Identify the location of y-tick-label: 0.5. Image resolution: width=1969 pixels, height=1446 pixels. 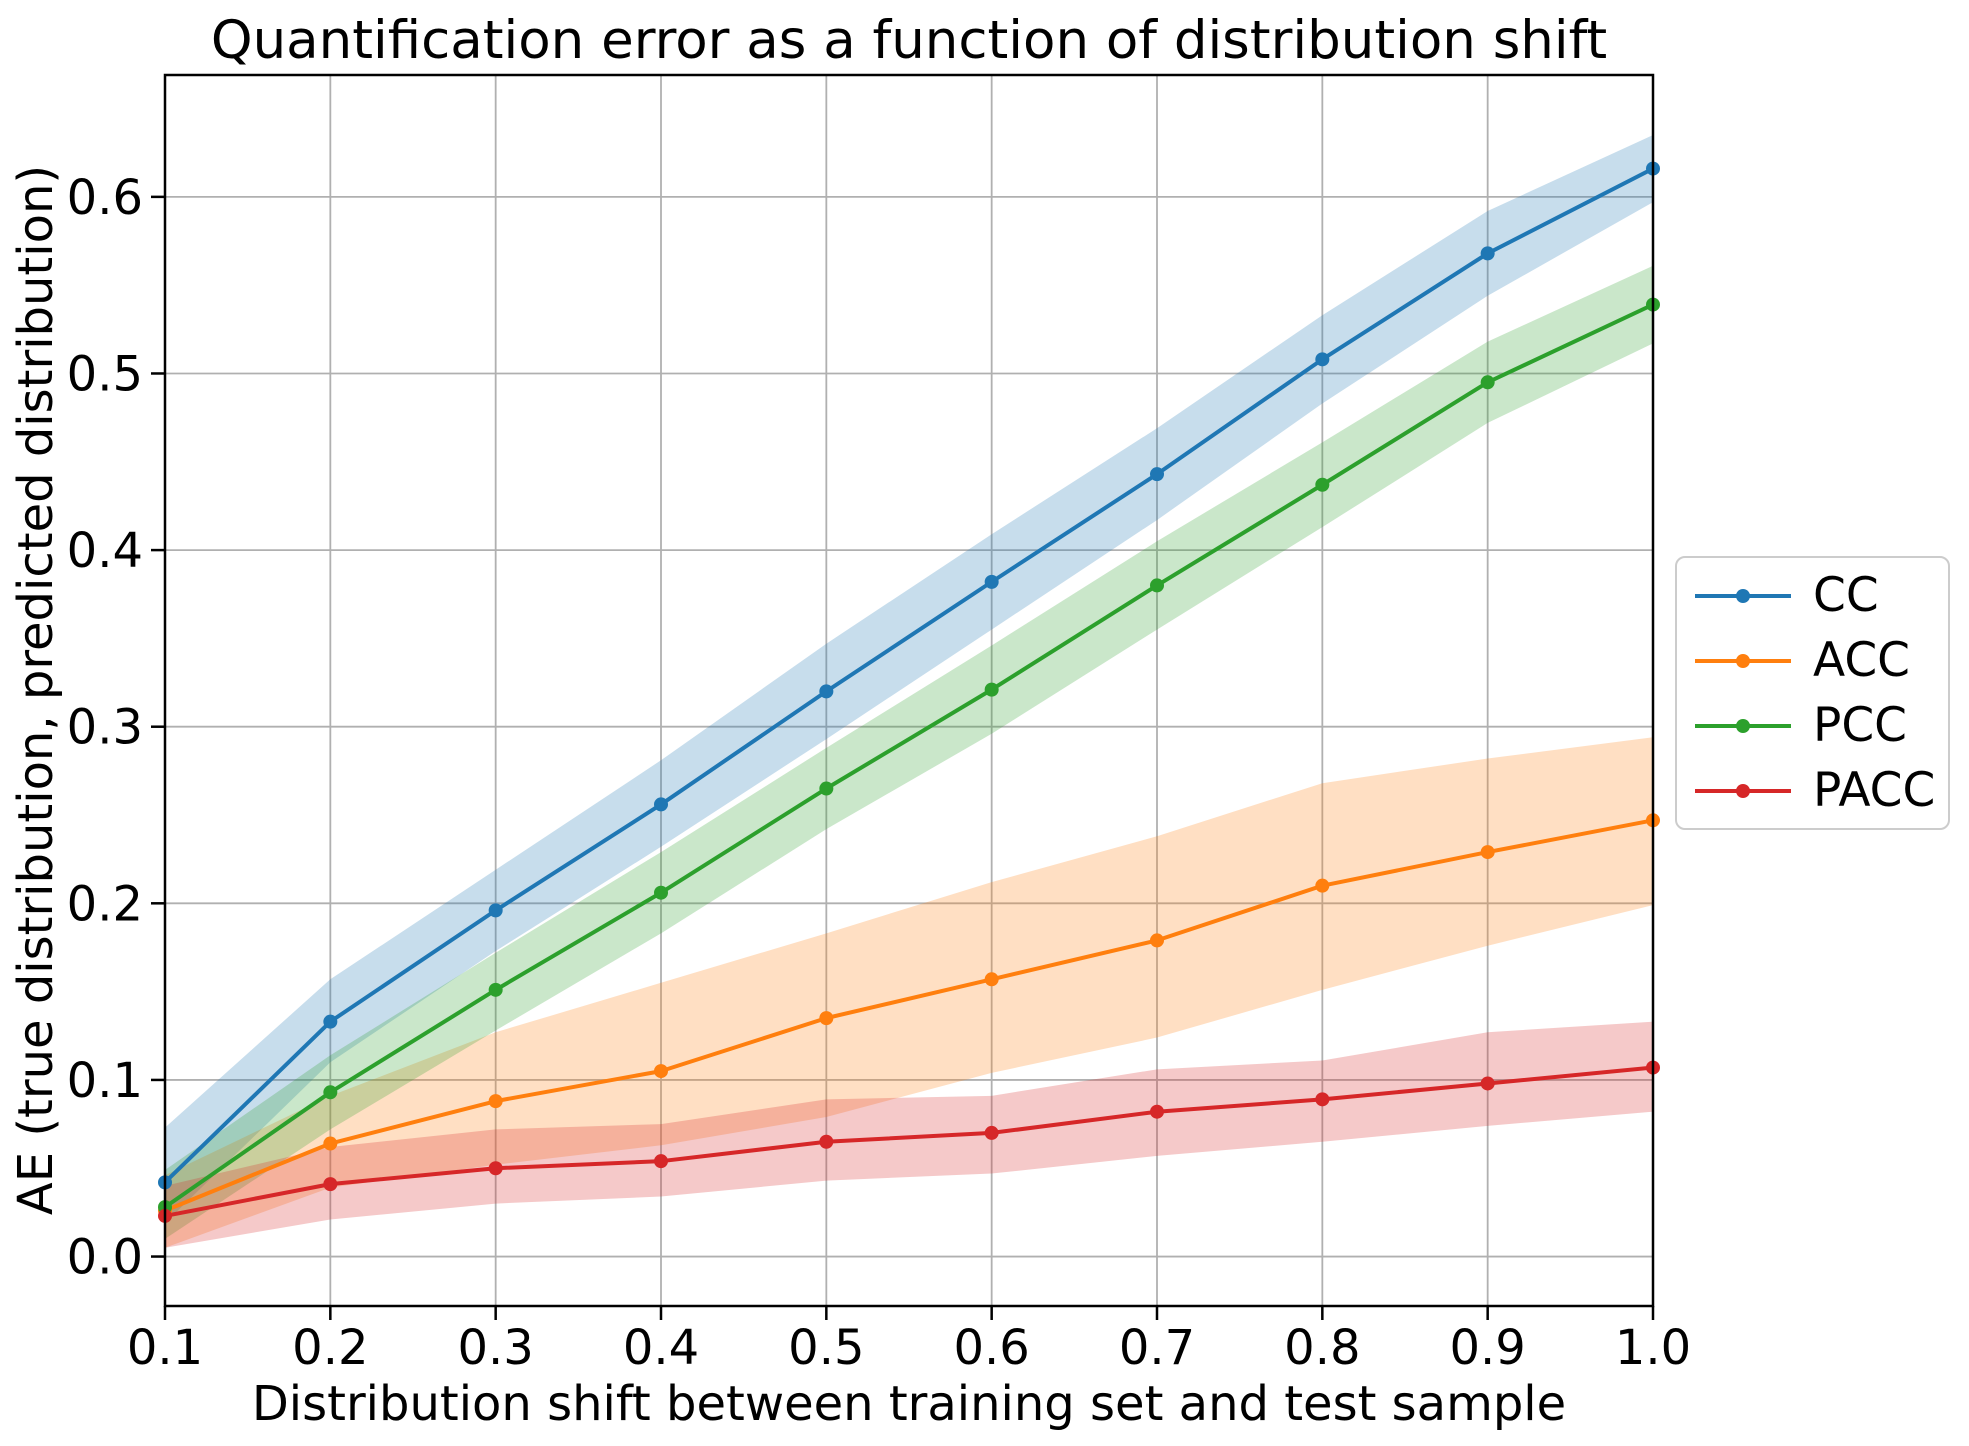
(105, 374).